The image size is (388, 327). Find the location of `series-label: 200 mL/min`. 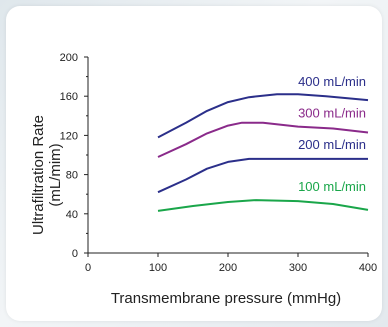

series-label: 200 mL/min is located at coordinates (332, 144).